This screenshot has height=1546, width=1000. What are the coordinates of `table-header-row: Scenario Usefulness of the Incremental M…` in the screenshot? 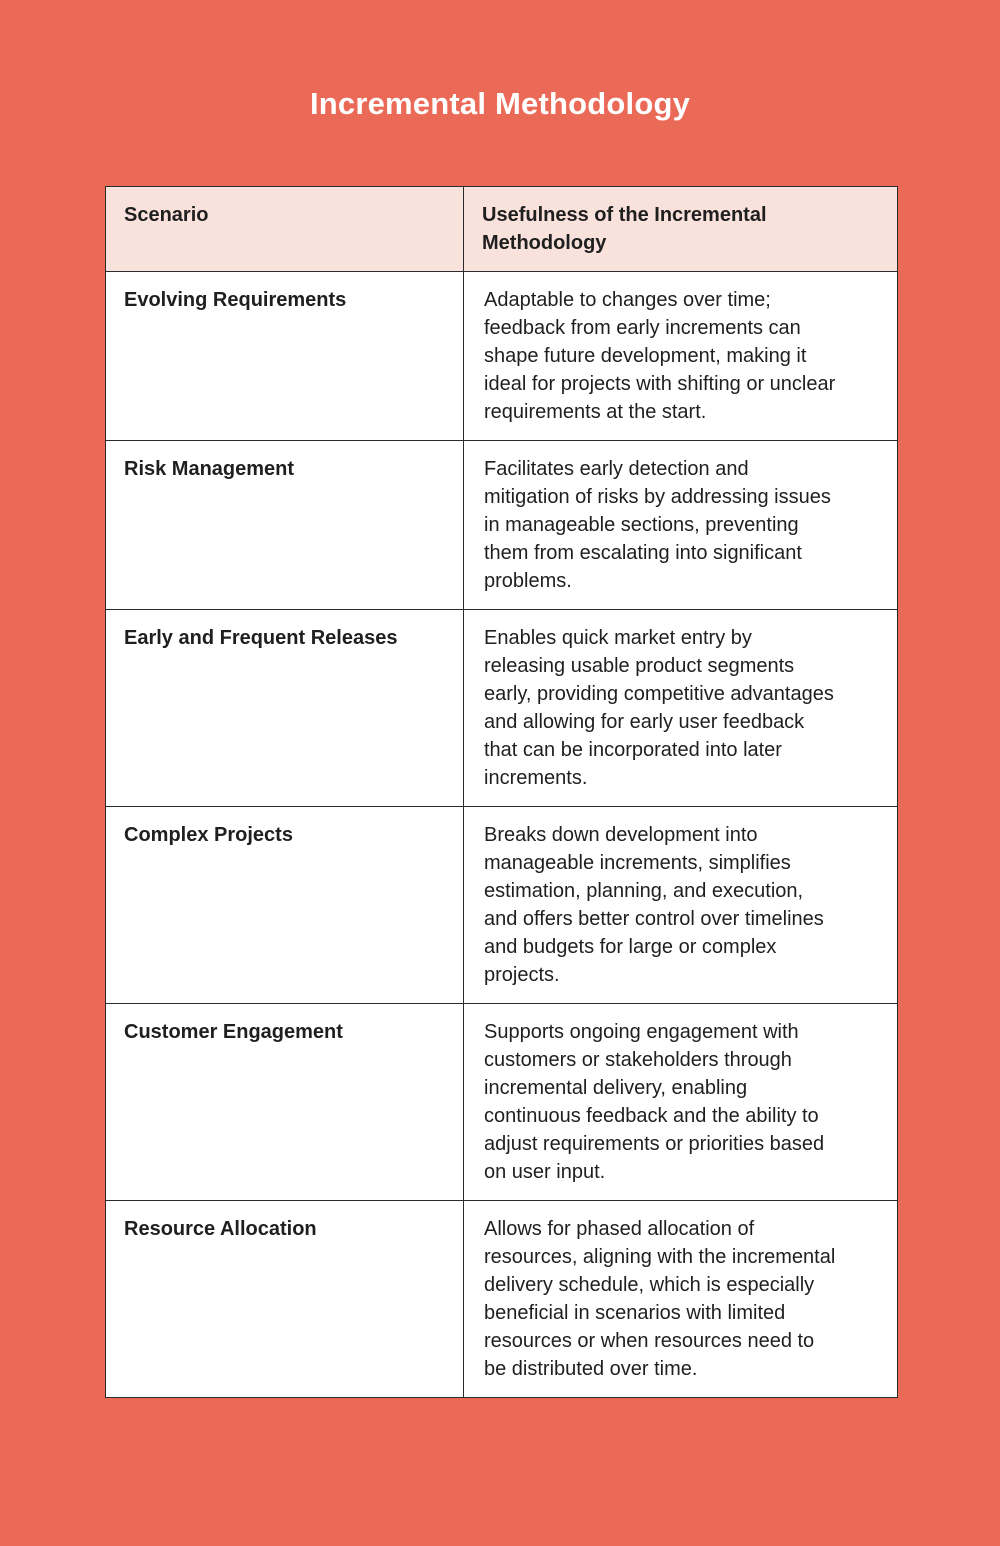 It's located at (501, 229).